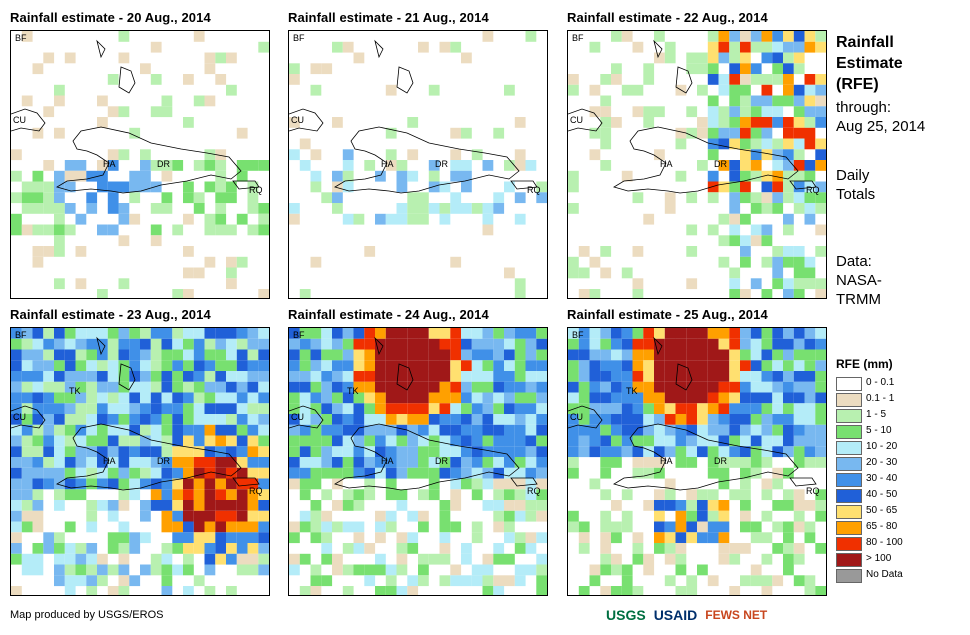 This screenshot has width=970, height=635. Describe the element at coordinates (666, 164) in the screenshot. I see `label-ha: HA` at that location.